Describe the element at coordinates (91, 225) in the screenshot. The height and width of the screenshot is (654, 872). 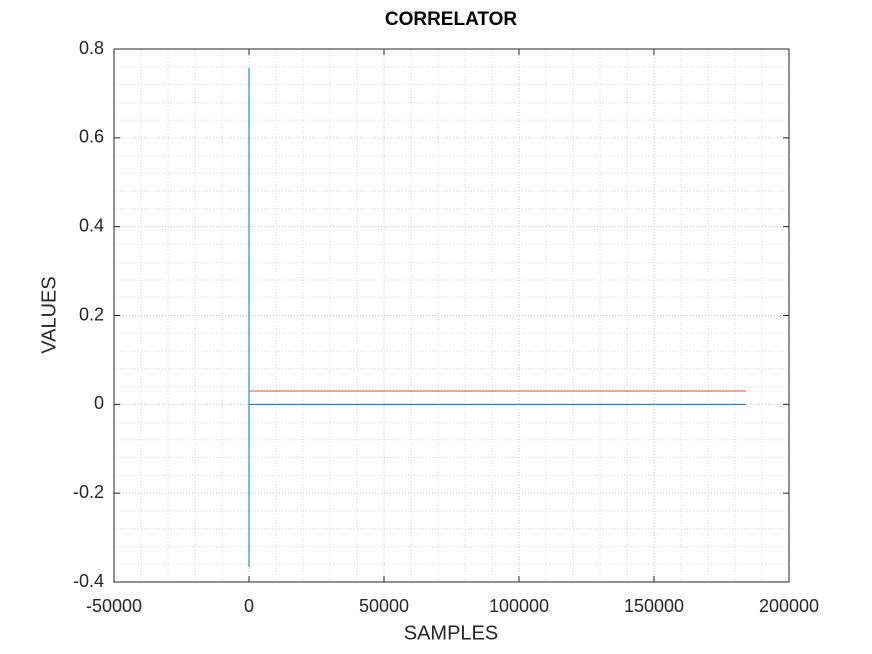
I see `y-tick-label: 0.4` at that location.